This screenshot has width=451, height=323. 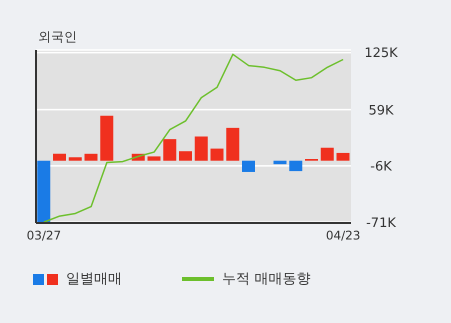 What do you see at coordinates (57, 37) in the screenshot?
I see `chart-title: 외국인` at bounding box center [57, 37].